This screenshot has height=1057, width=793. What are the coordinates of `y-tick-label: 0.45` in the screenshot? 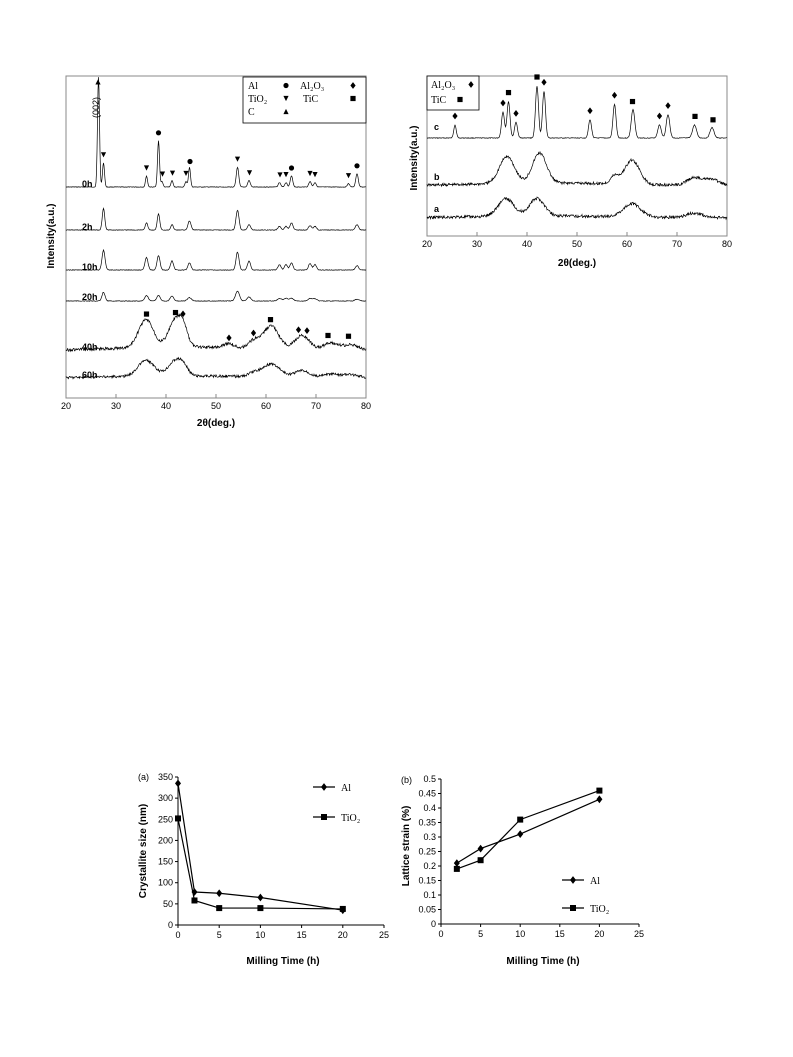 It's located at (427, 794).